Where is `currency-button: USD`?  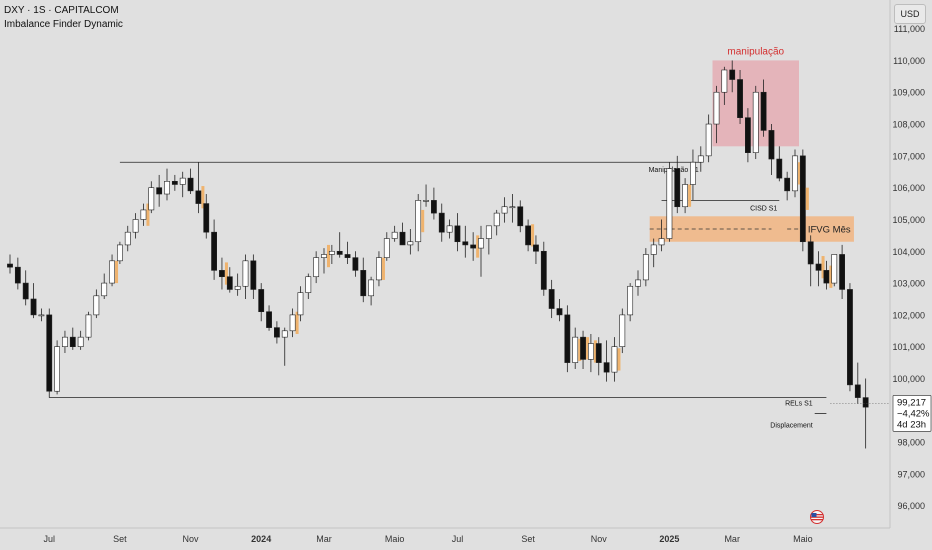 currency-button: USD is located at coordinates (910, 14).